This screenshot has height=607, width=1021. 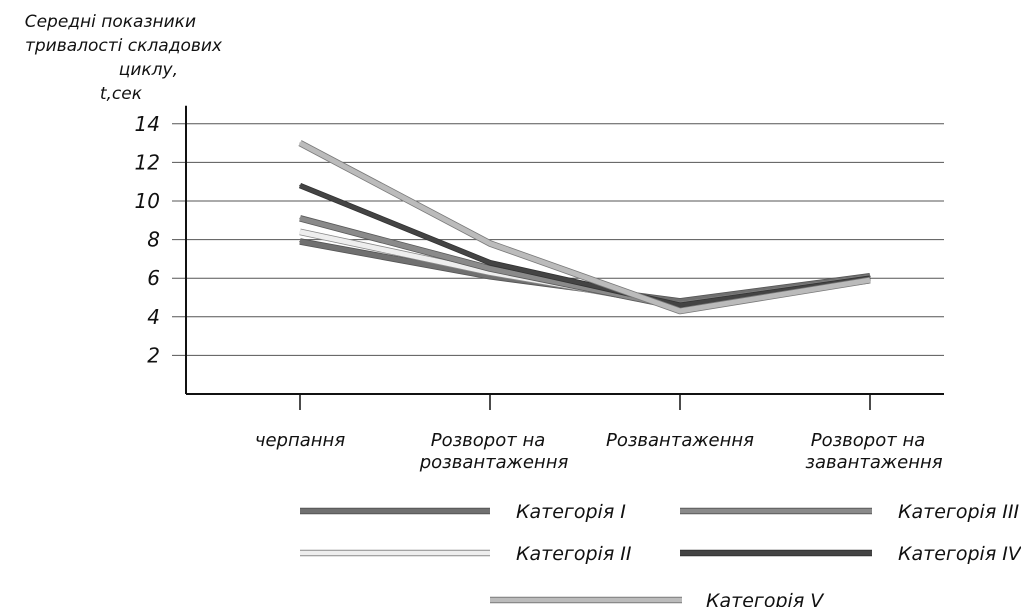 I want to click on x-tick-label: розвантаження, so click(x=494, y=462).